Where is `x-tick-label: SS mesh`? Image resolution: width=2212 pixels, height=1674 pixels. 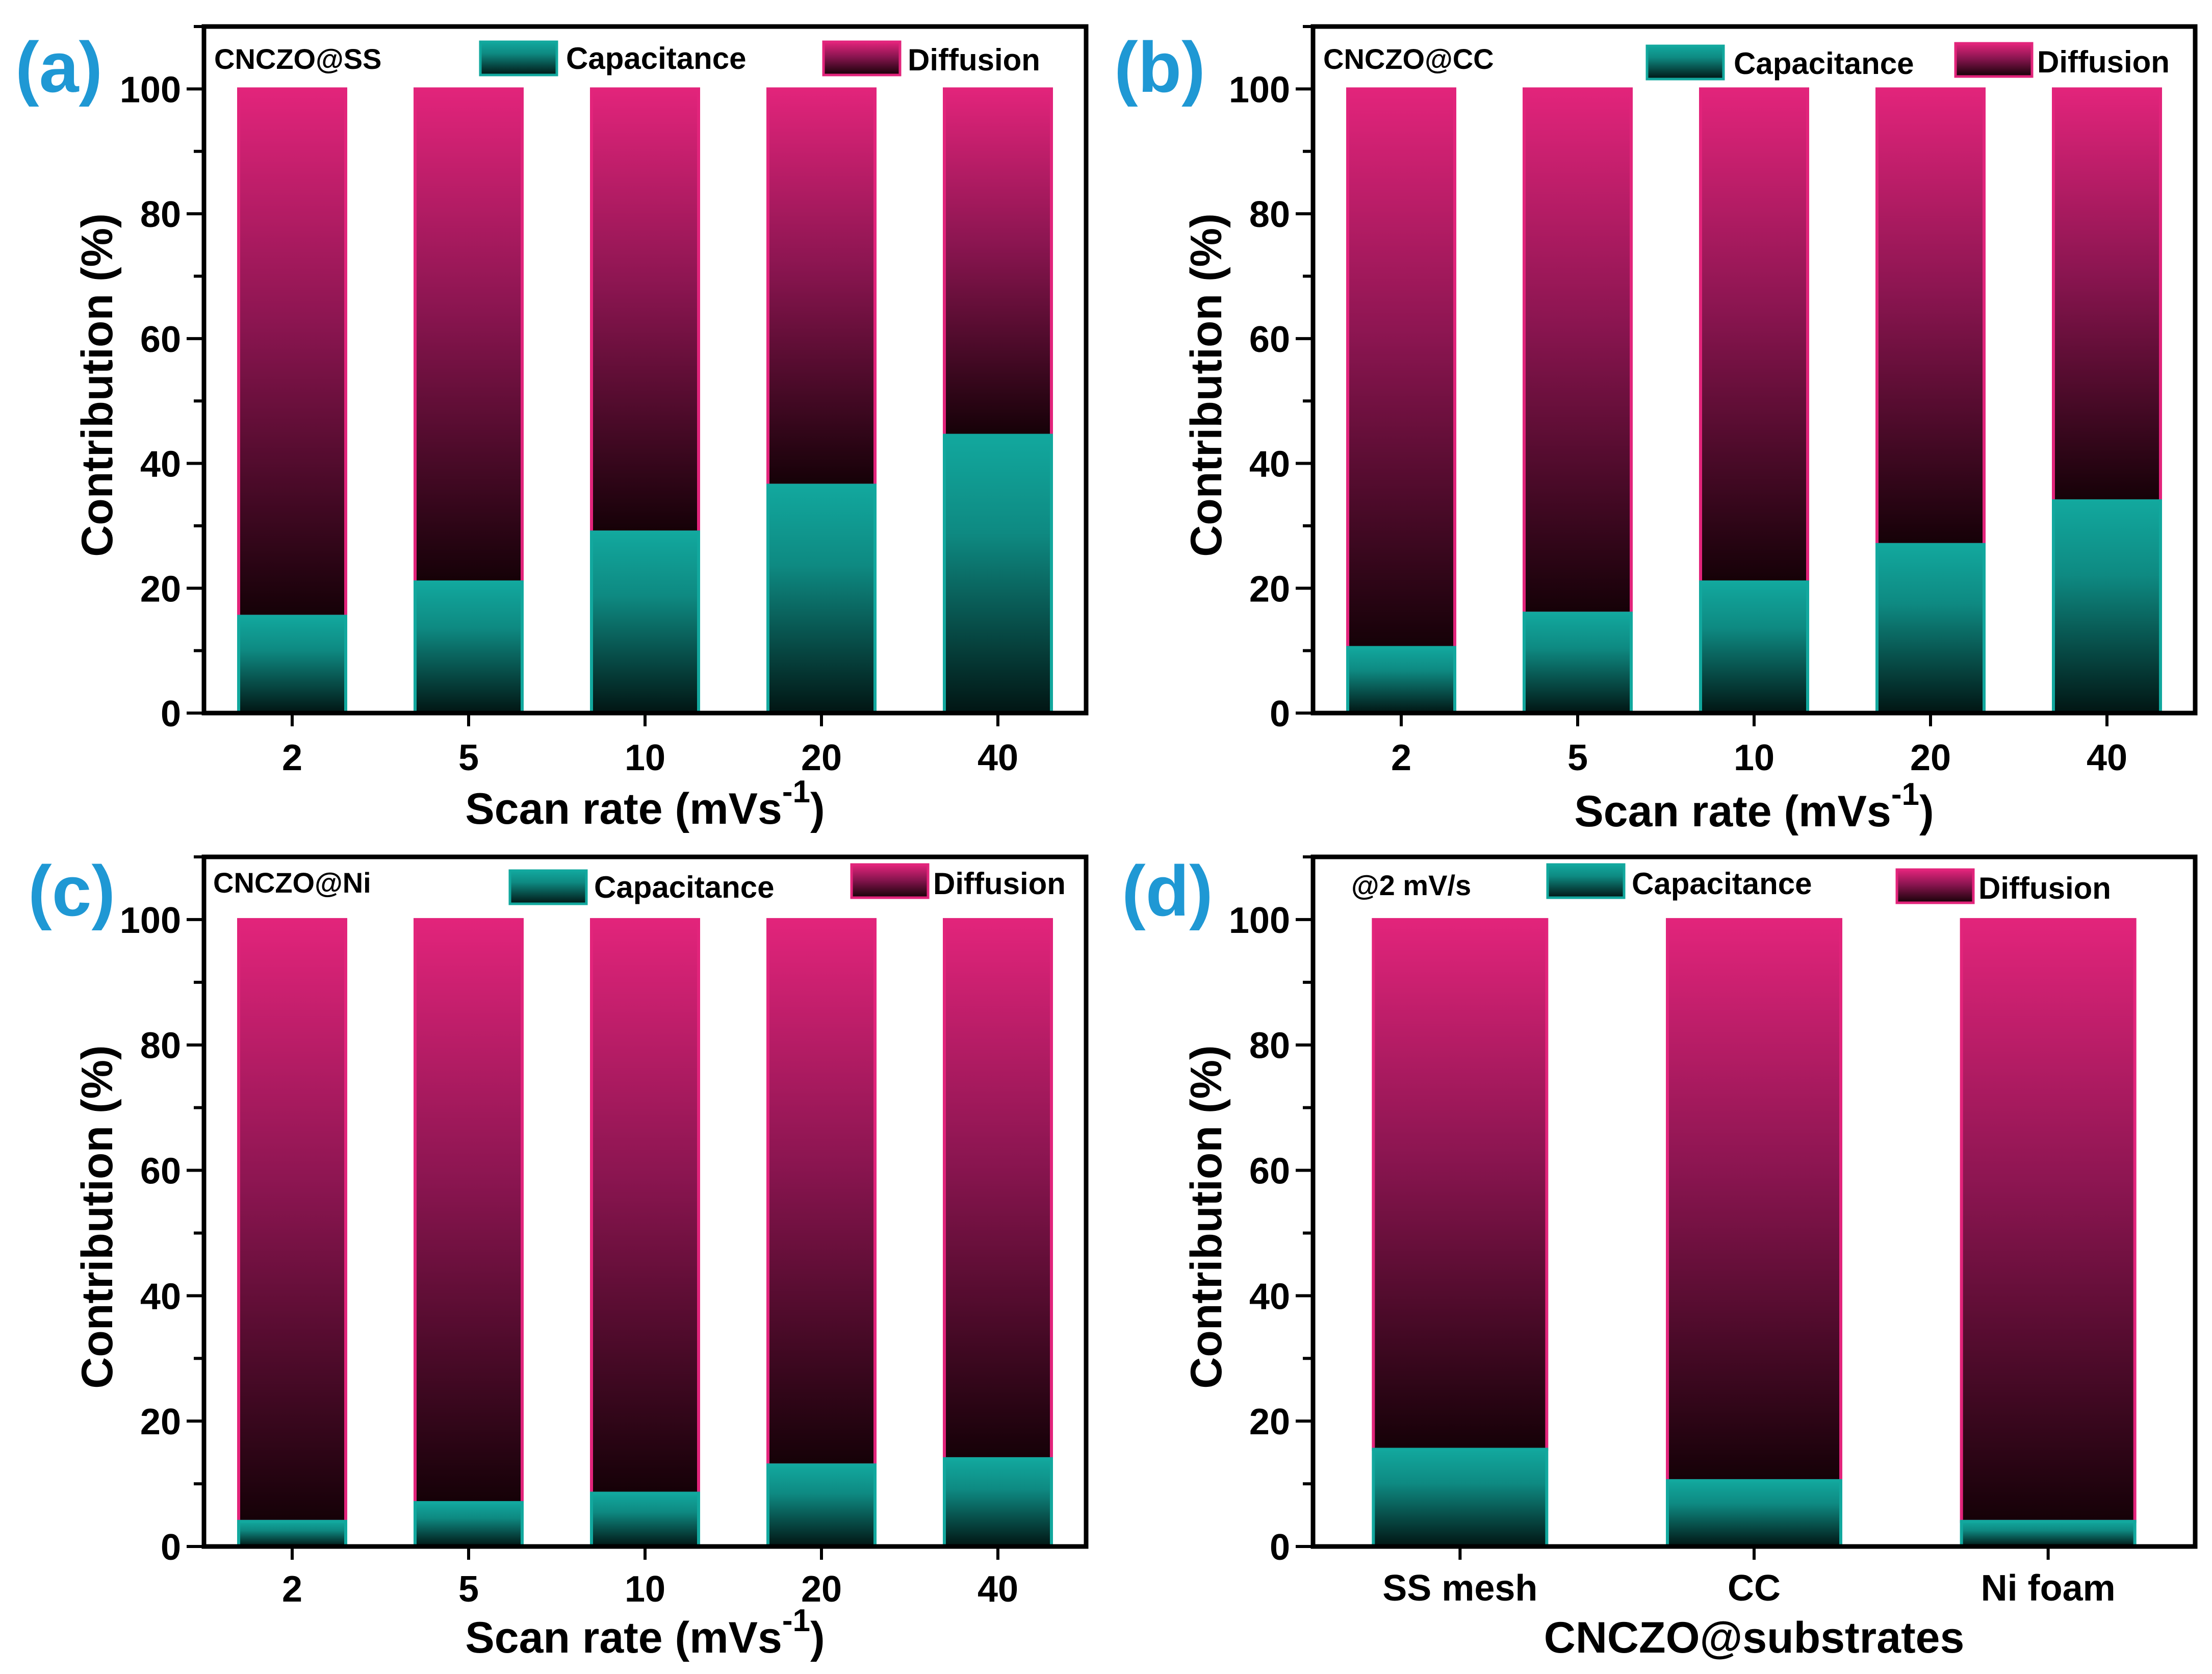 x-tick-label: SS mesh is located at coordinates (1459, 1588).